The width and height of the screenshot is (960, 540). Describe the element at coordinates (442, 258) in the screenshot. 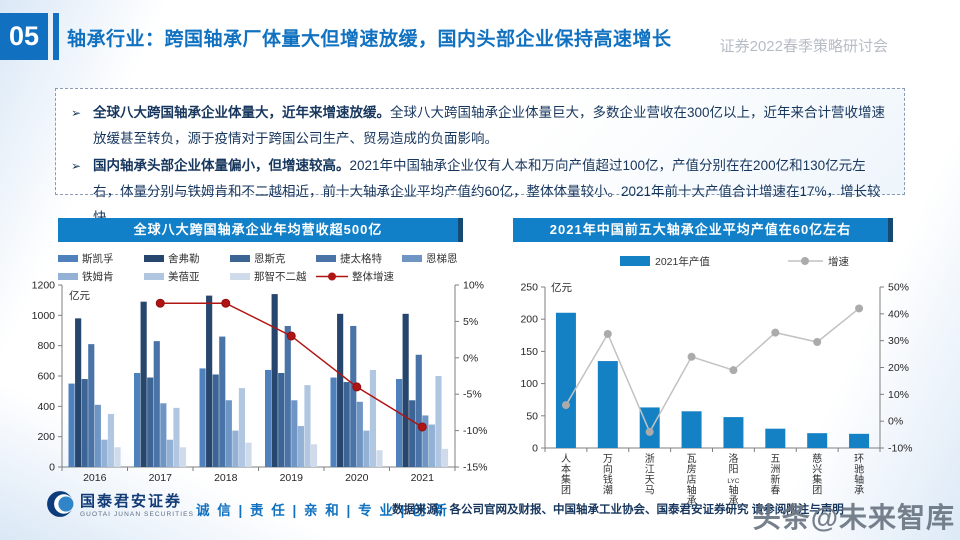

I see `svg-text: 恩梯恩` at that location.